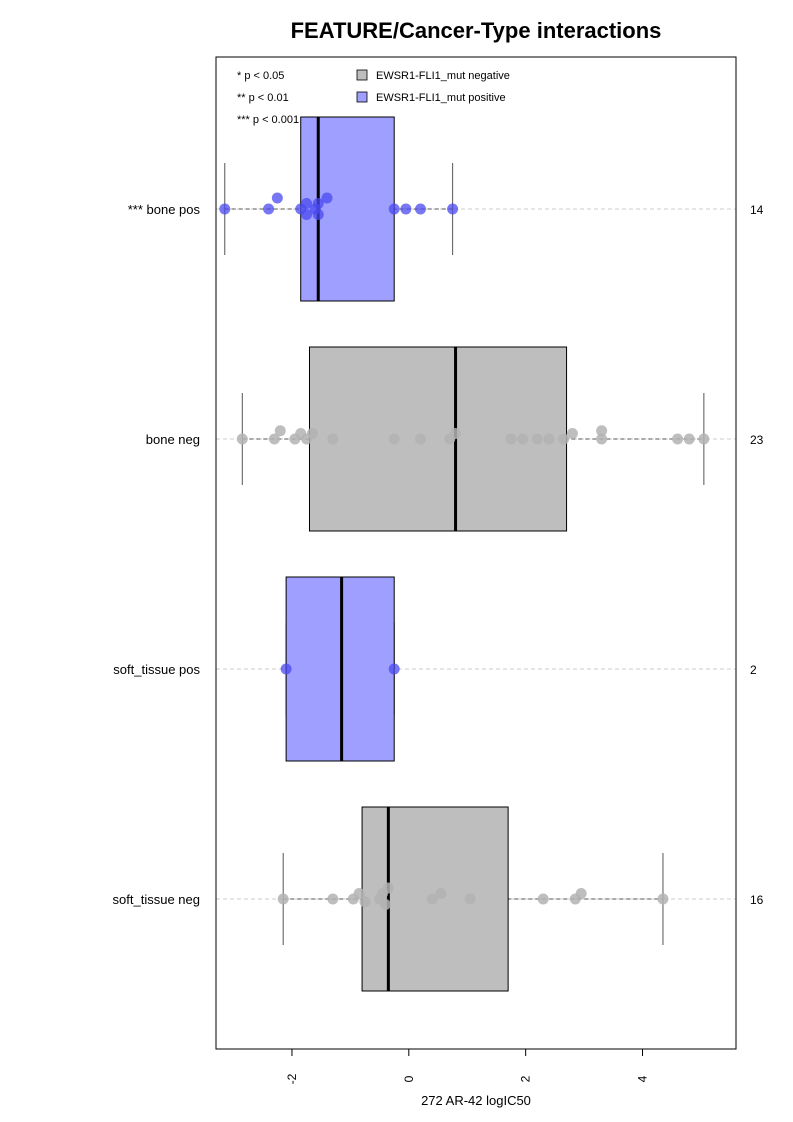 This screenshot has width=793, height=1122. Describe the element at coordinates (526, 1078) in the screenshot. I see `x-tick-label: 2` at that location.